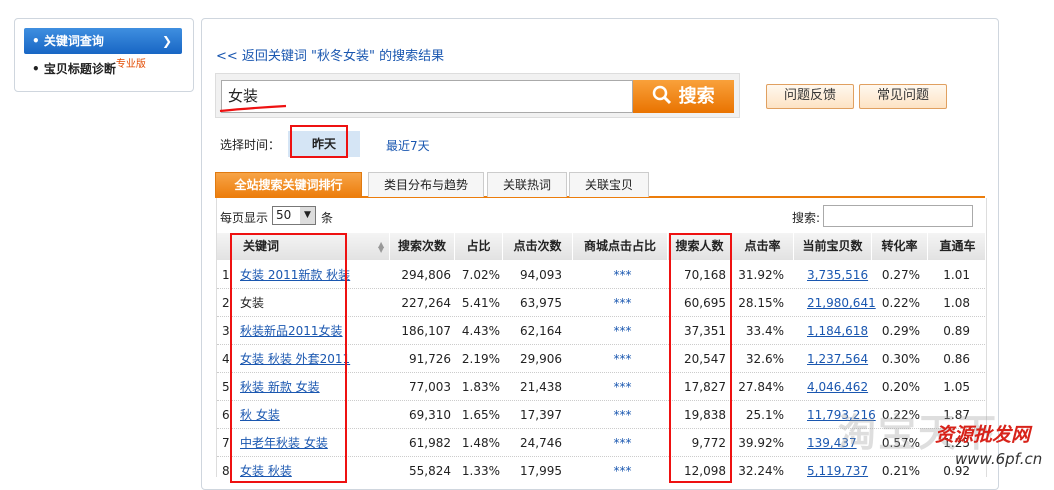 Image resolution: width=1054 pixels, height=490 pixels. I want to click on row-number: 3, so click(226, 331).